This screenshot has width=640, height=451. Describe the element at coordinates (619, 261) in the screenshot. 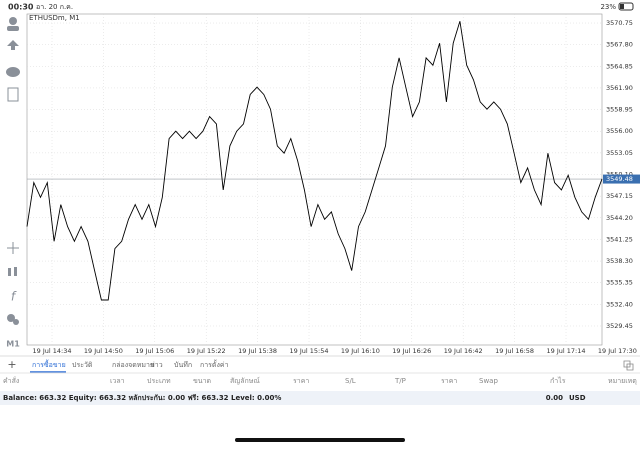

I see `y-tick-label: 3538.30` at that location.